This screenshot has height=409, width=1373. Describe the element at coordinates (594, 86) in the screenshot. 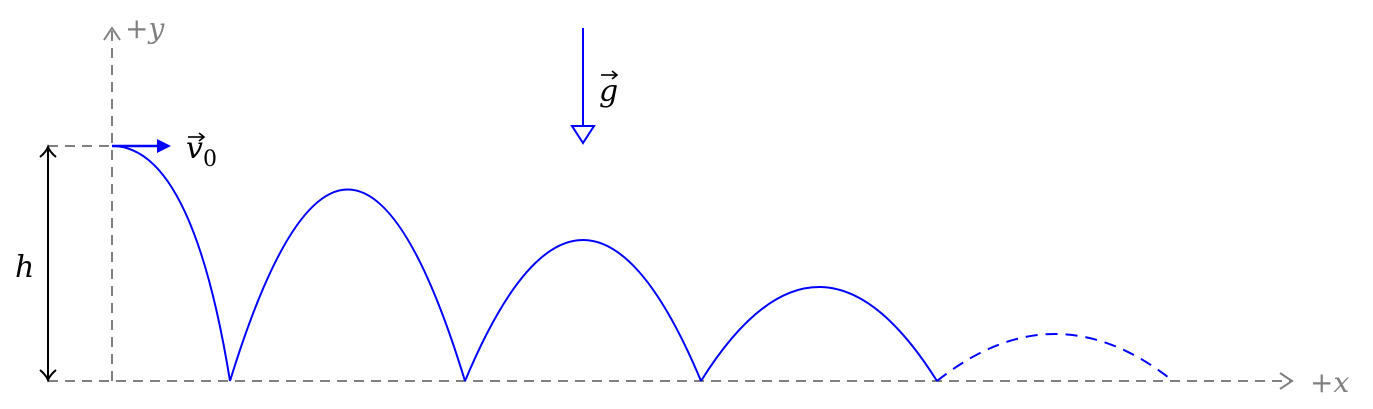

I see `gravity-vector: g` at that location.